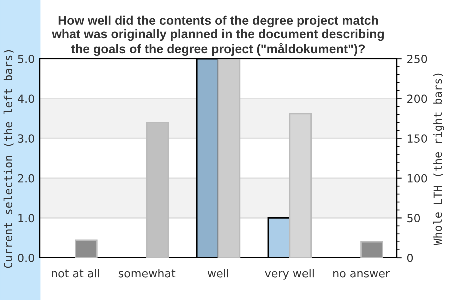 The width and height of the screenshot is (450, 300). What do you see at coordinates (362, 274) in the screenshot?
I see `x-tick-label: no answer` at bounding box center [362, 274].